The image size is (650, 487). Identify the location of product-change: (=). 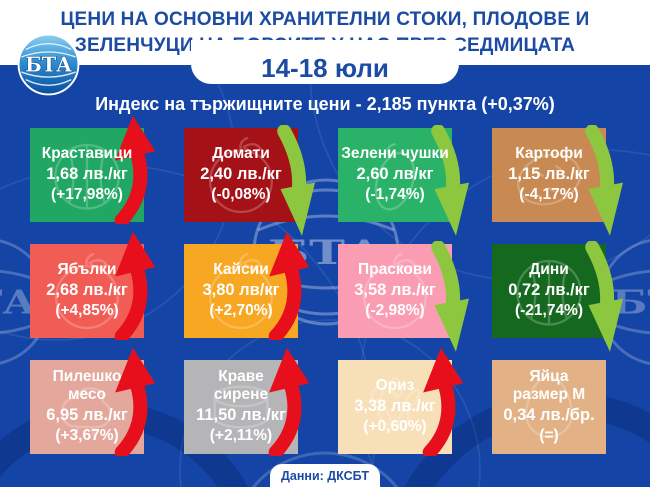
(549, 436).